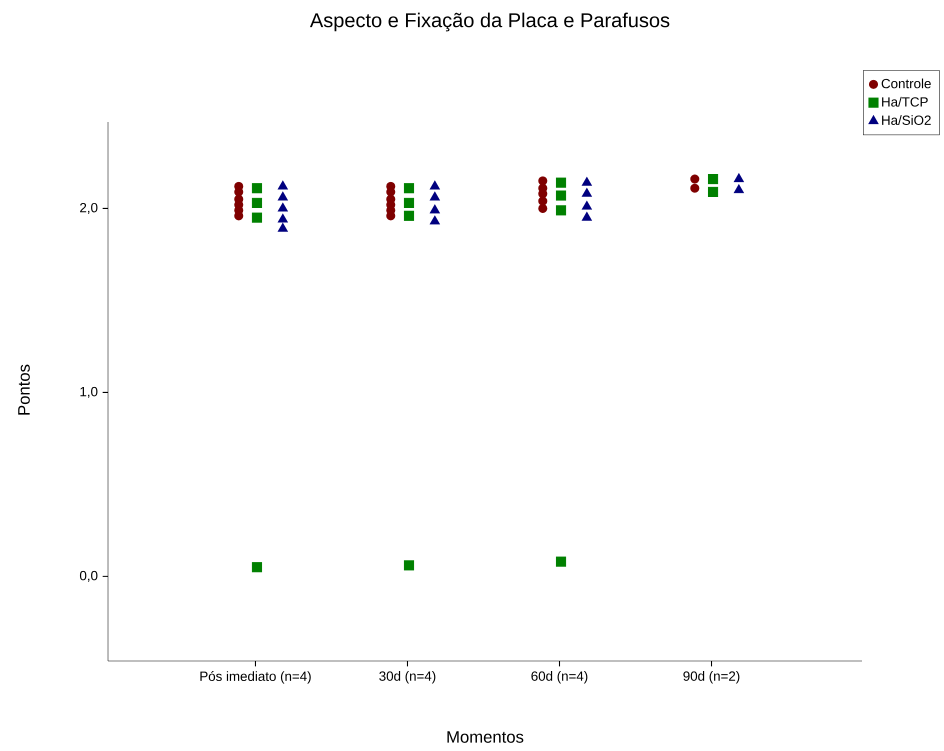  What do you see at coordinates (255, 677) in the screenshot?
I see `x-tick-label: Pós imediato (n=4)` at bounding box center [255, 677].